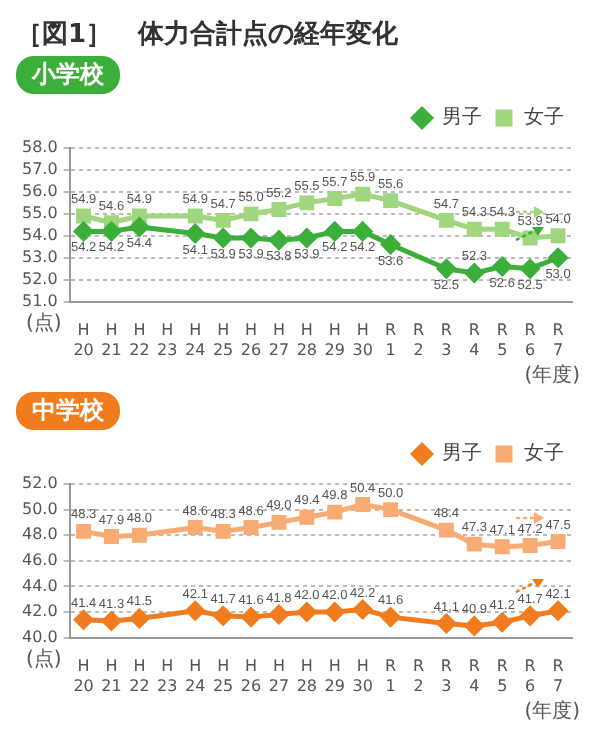  I want to click on chart-title: ［図1］ 体力合計点の経年変化, so click(208, 34).